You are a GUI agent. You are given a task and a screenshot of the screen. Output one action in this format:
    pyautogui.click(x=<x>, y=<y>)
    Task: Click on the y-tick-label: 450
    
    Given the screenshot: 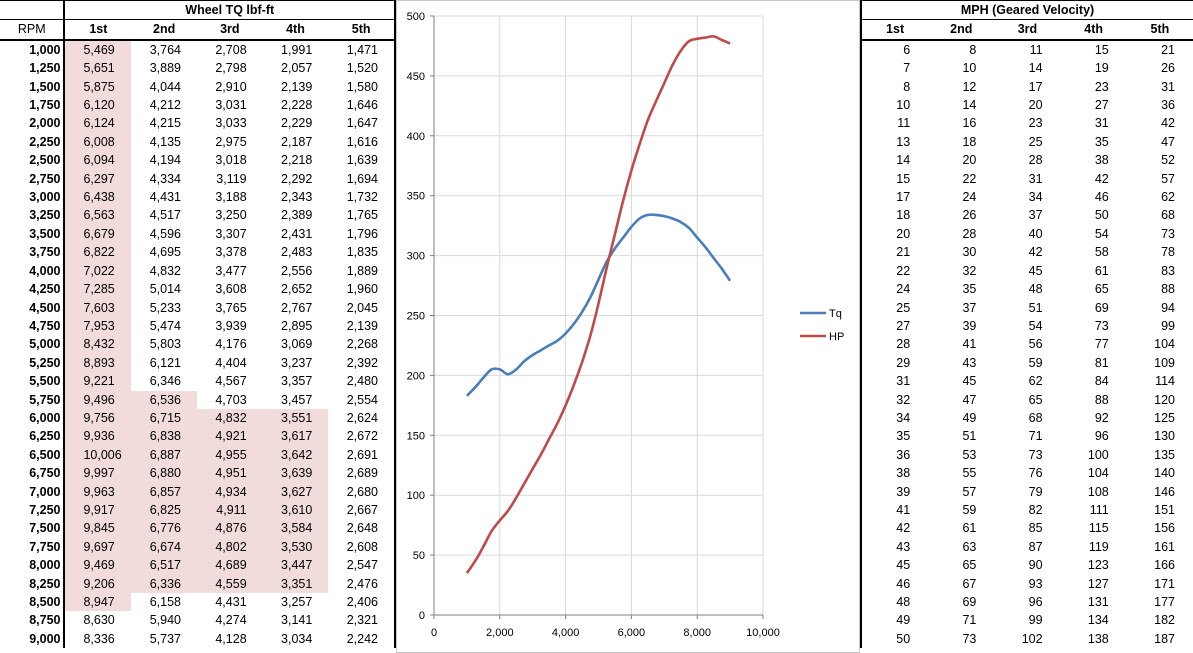 What is the action you would take?
    pyautogui.click(x=416, y=77)
    